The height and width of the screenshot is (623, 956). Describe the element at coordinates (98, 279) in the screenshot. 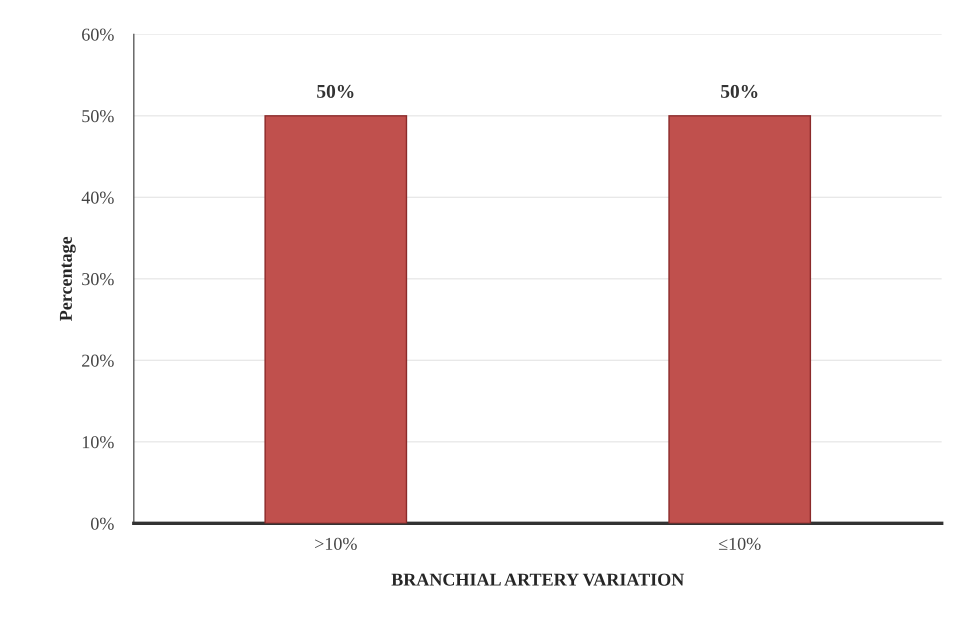

I see `y-tick-label: 30%` at that location.